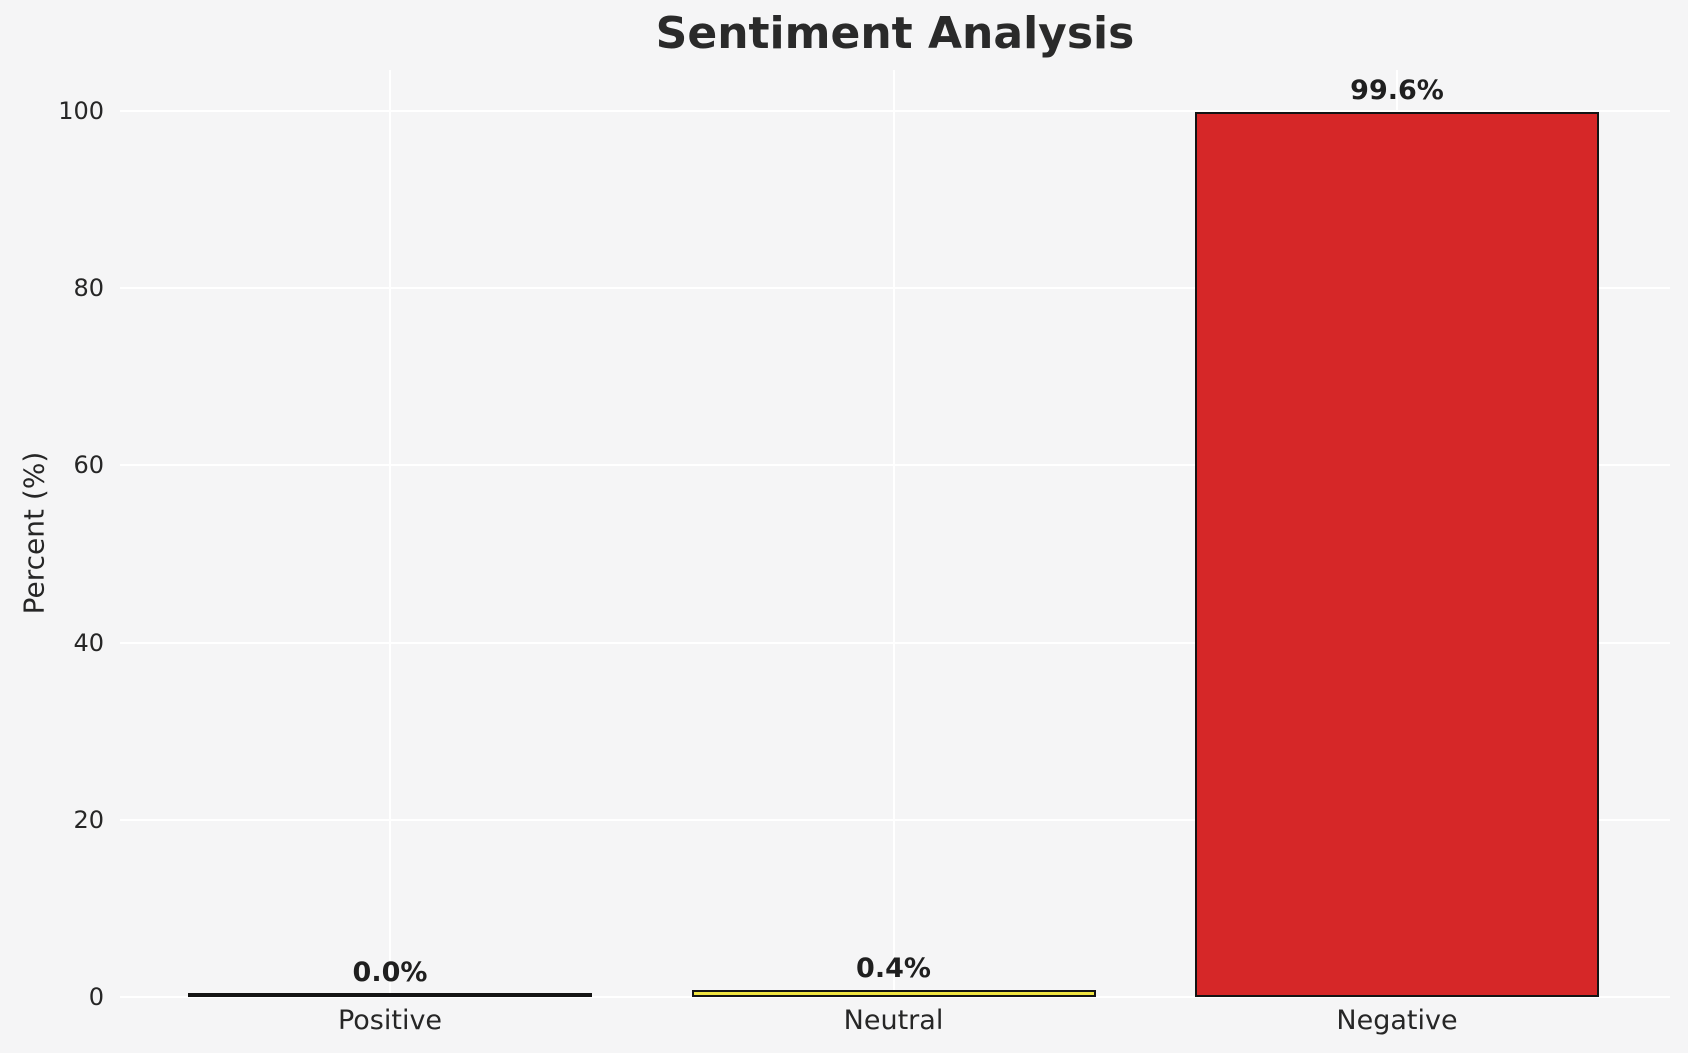  Describe the element at coordinates (895, 33) in the screenshot. I see `chart-title: Sentiment Analysis` at that location.